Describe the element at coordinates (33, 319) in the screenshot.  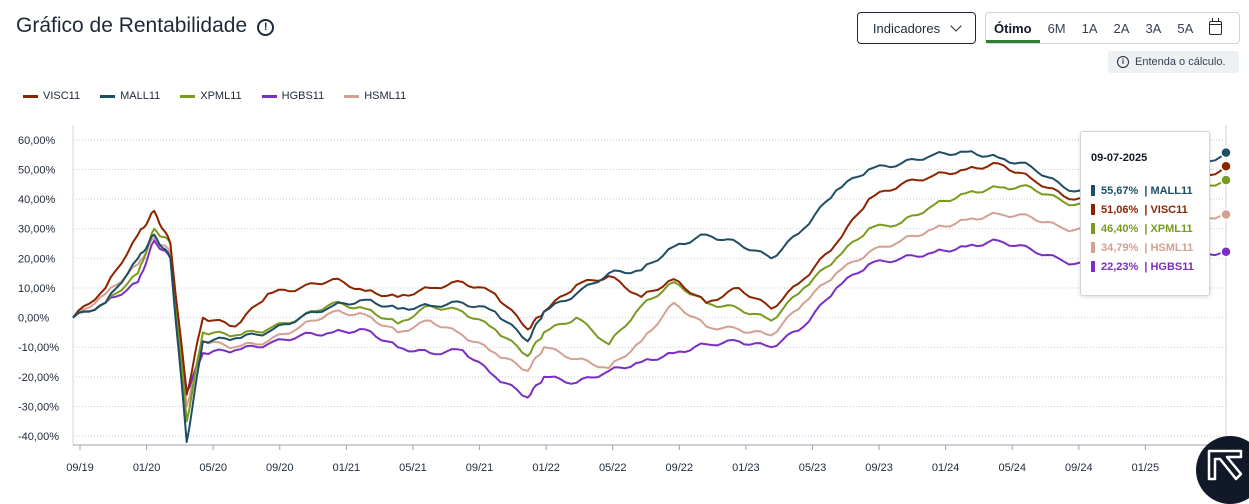
I see `y-tick-label: 0,00%` at that location.